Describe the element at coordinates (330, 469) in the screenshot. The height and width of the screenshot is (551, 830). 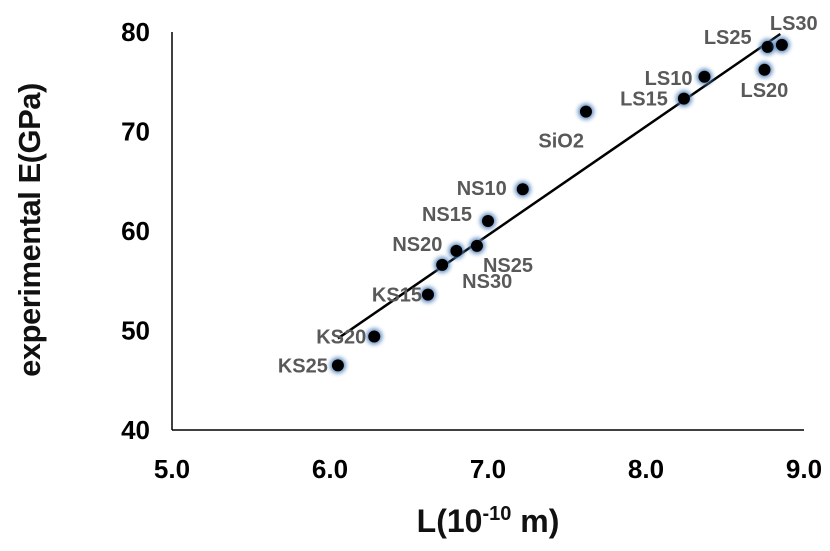
I see `x-tick-label: 6.0` at that location.